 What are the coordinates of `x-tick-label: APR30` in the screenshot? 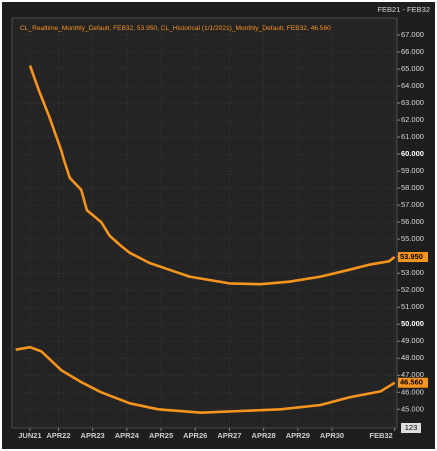 It's located at (332, 435).